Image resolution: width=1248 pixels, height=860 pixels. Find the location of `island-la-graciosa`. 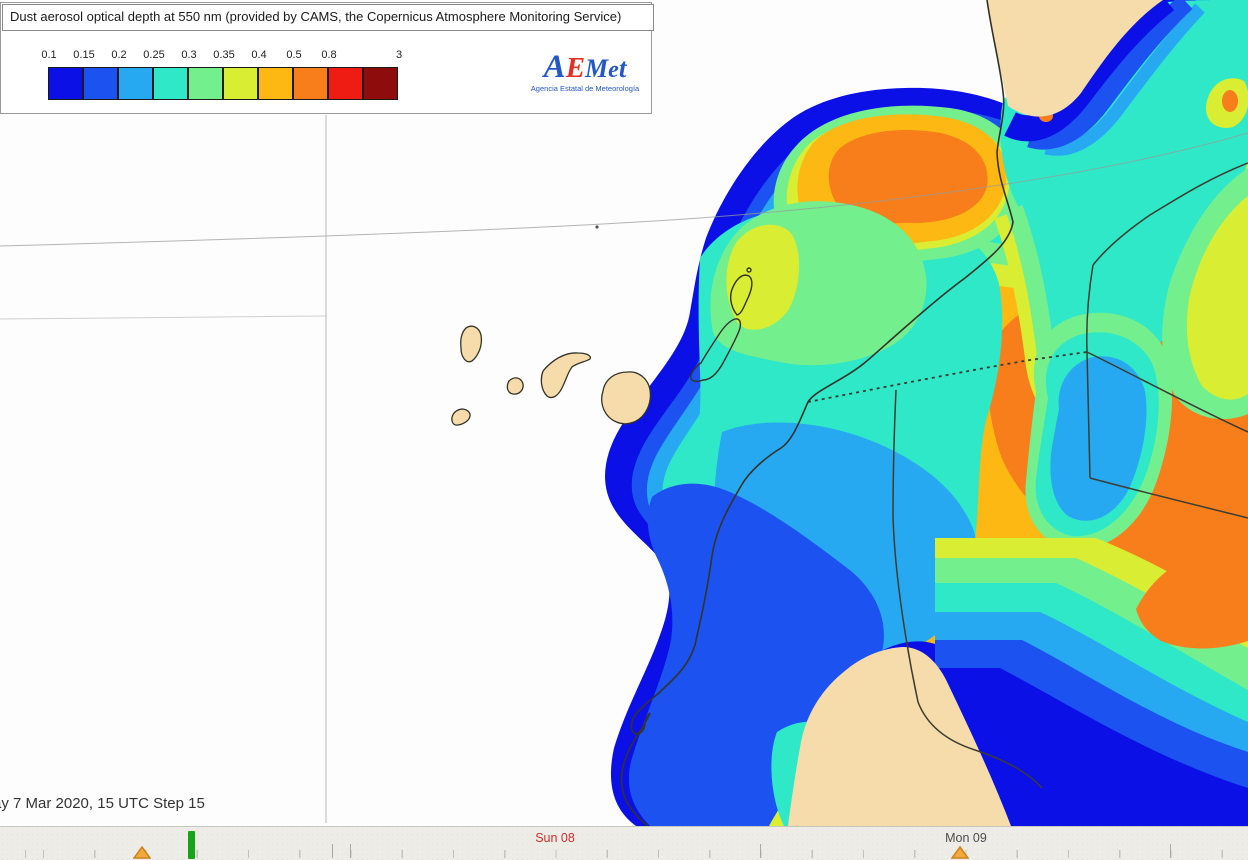

island-la-graciosa is located at coordinates (749, 270).